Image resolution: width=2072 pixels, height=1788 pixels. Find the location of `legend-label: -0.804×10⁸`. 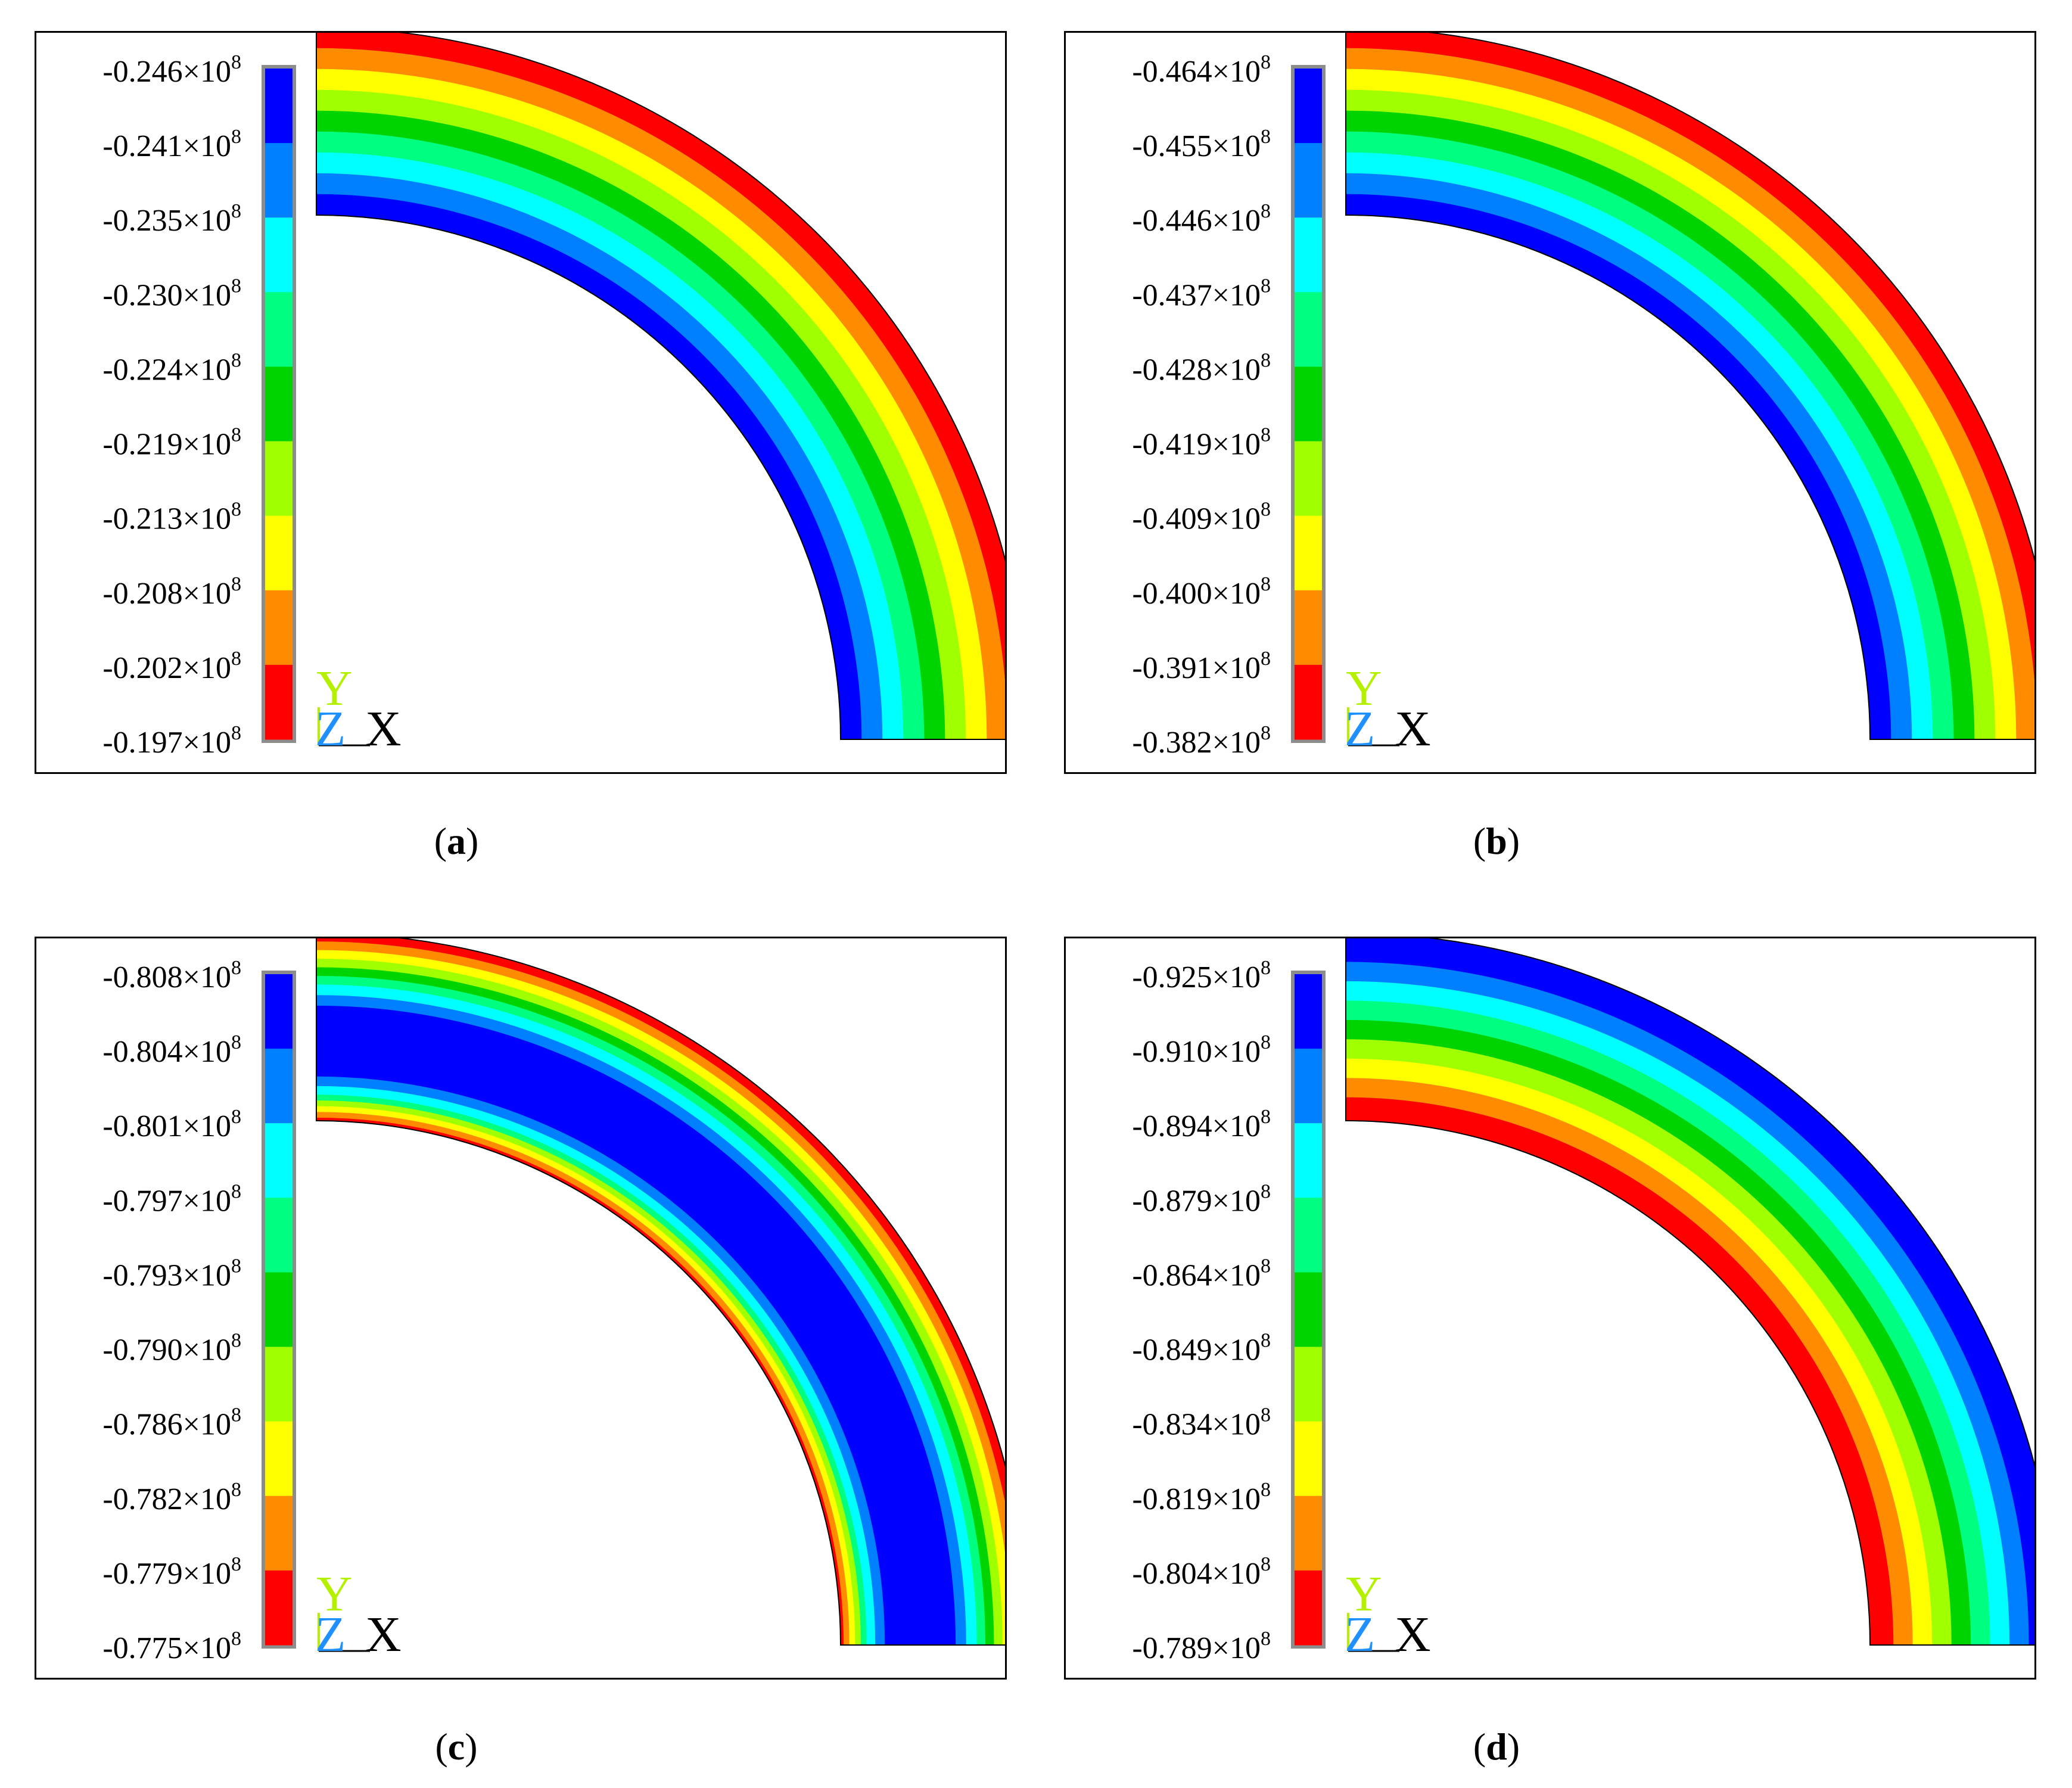

legend-label: -0.804×10⁸ is located at coordinates (1201, 1572).